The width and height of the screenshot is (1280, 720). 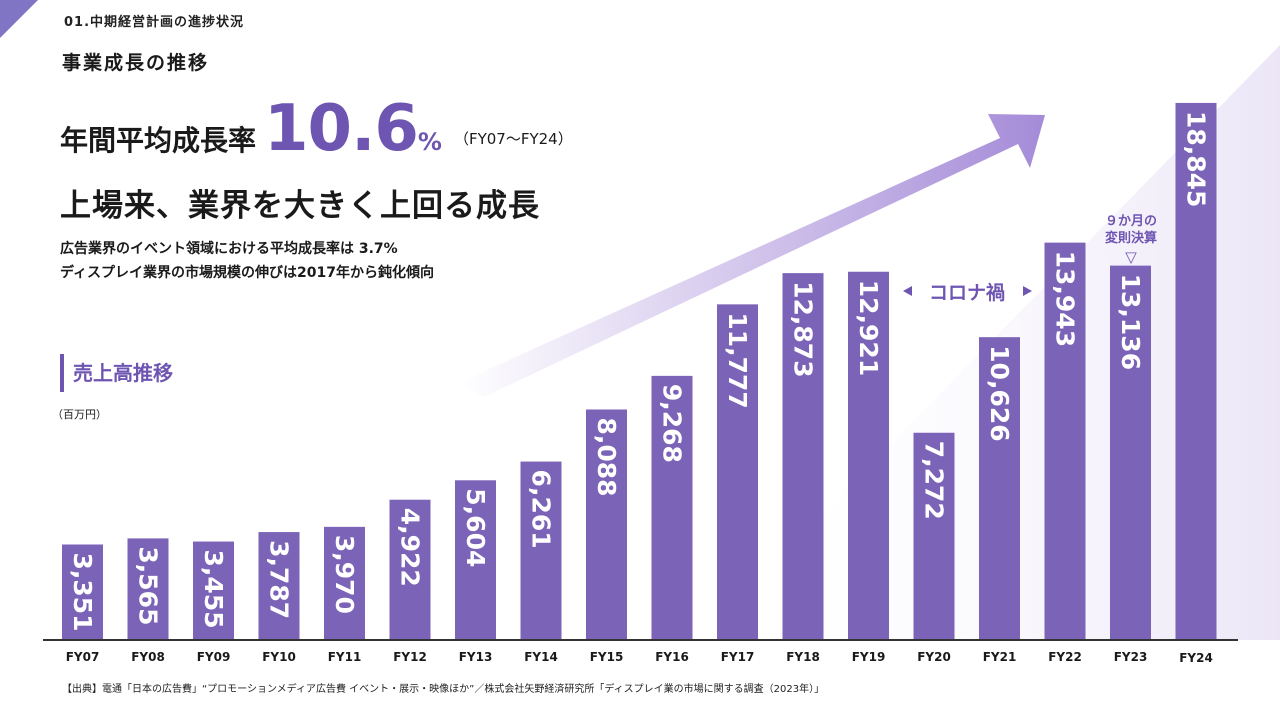 What do you see at coordinates (229, 249) in the screenshot?
I see `note-line-1: 広告業界のイベント領域における平均成長率は 3.7%` at bounding box center [229, 249].